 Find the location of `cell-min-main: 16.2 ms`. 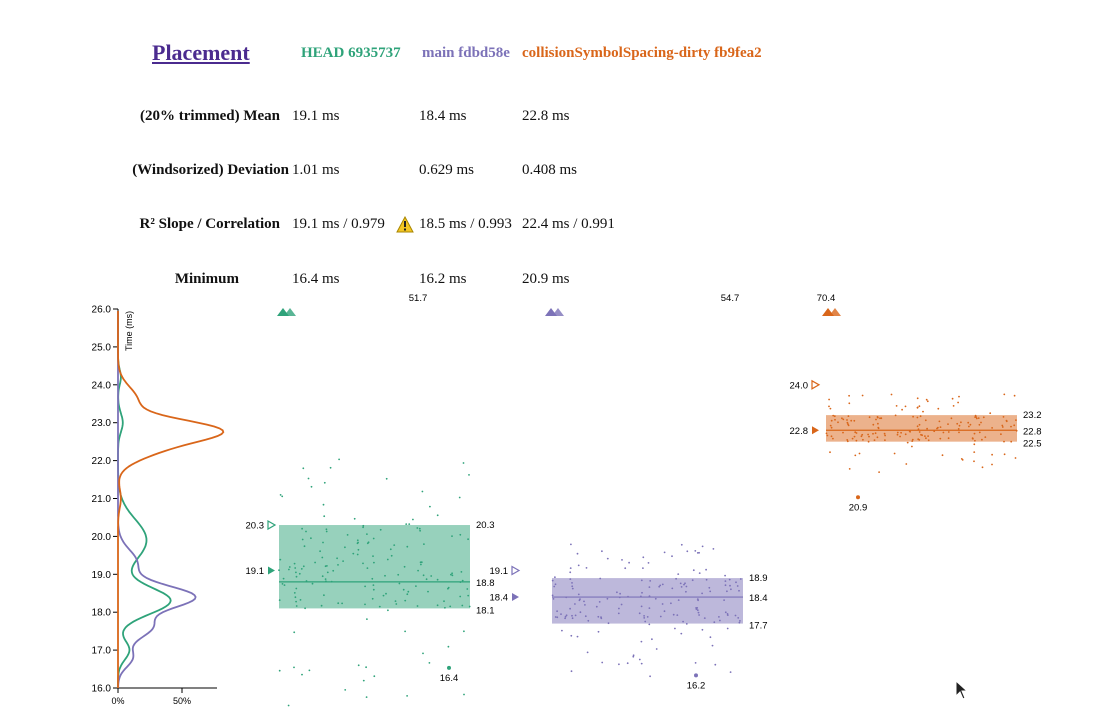

cell-min-main: 16.2 ms is located at coordinates (443, 279).